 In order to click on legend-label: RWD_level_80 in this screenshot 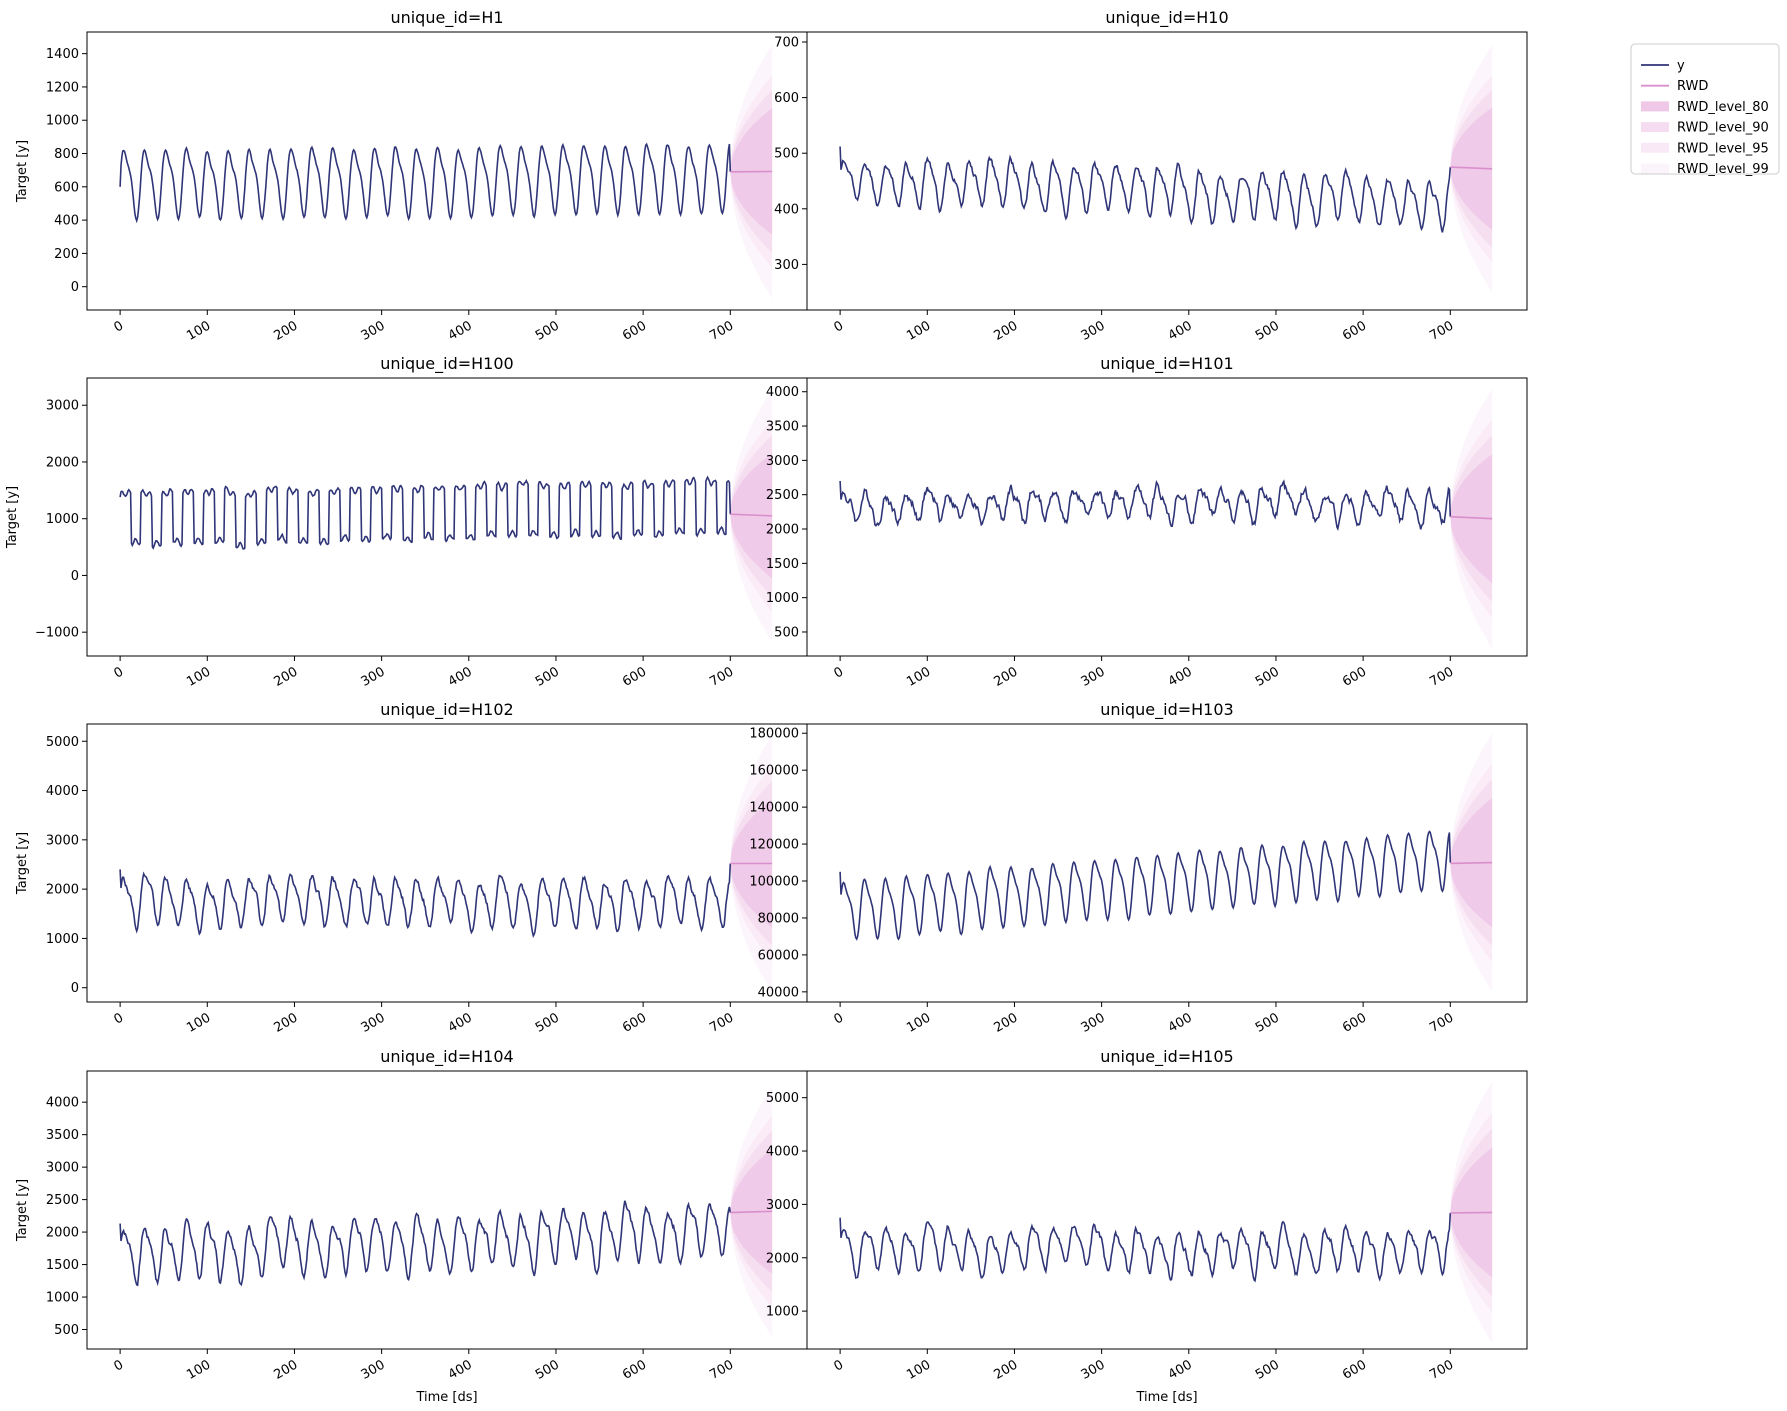, I will do `click(1723, 107)`.